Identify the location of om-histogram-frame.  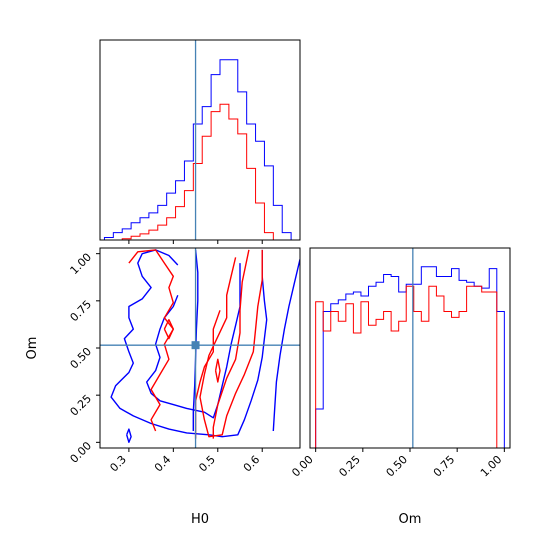
(410, 348).